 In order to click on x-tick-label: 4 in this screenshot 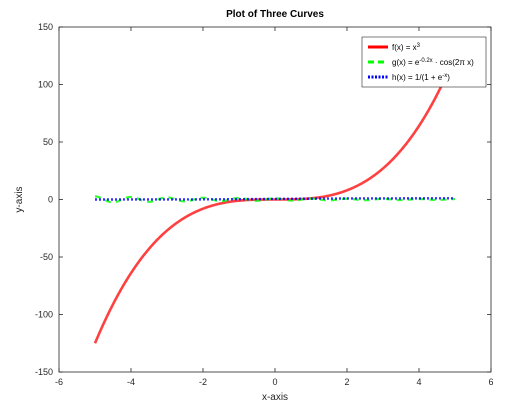, I will do `click(418, 382)`.